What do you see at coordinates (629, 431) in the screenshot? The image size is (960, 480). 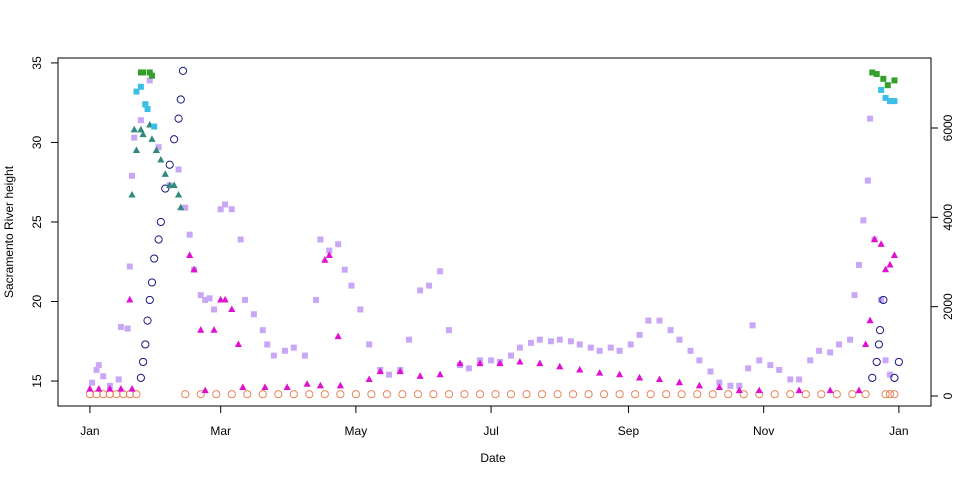 I see `x-tick-label: Sep` at bounding box center [629, 431].